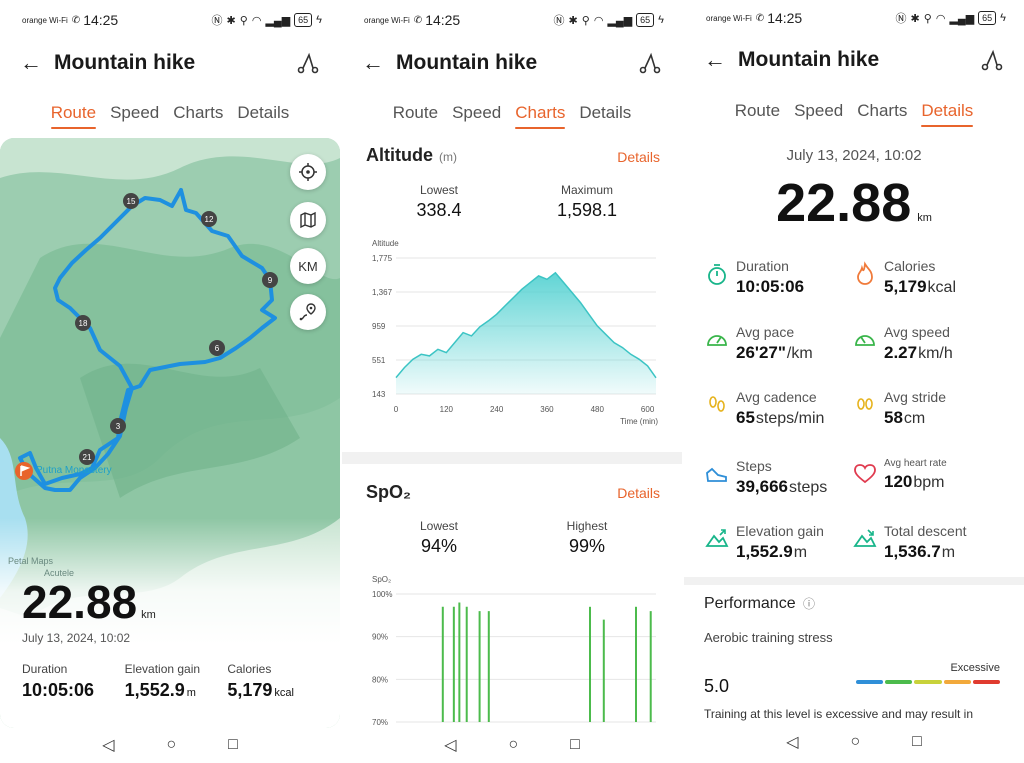 This screenshot has height=763, width=1024. I want to click on x-axis-label: Time (min), so click(639, 421).